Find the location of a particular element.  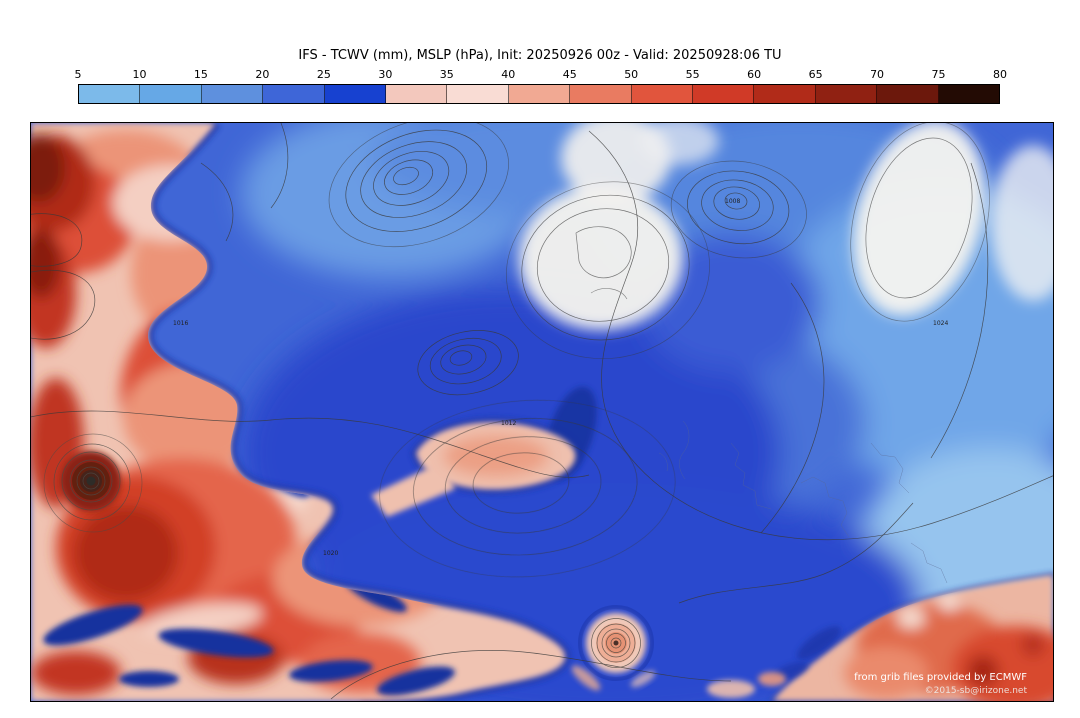

colorbar-segments is located at coordinates (539, 94).